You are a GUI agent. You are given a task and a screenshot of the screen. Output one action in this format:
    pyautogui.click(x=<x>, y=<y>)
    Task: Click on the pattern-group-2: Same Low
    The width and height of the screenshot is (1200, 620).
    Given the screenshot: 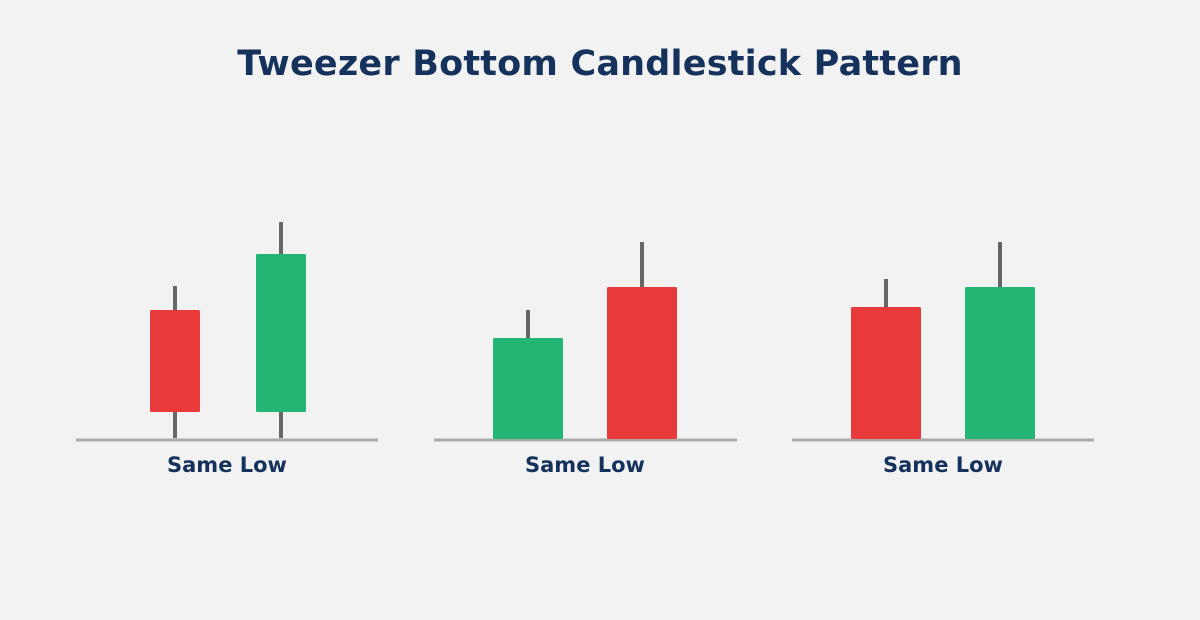 What is the action you would take?
    pyautogui.click(x=585, y=359)
    